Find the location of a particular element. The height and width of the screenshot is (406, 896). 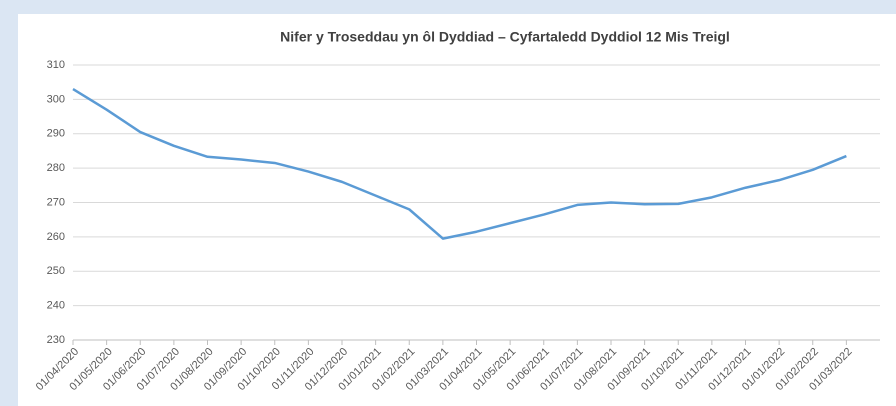

y-tick-label: 270 is located at coordinates (56, 202).